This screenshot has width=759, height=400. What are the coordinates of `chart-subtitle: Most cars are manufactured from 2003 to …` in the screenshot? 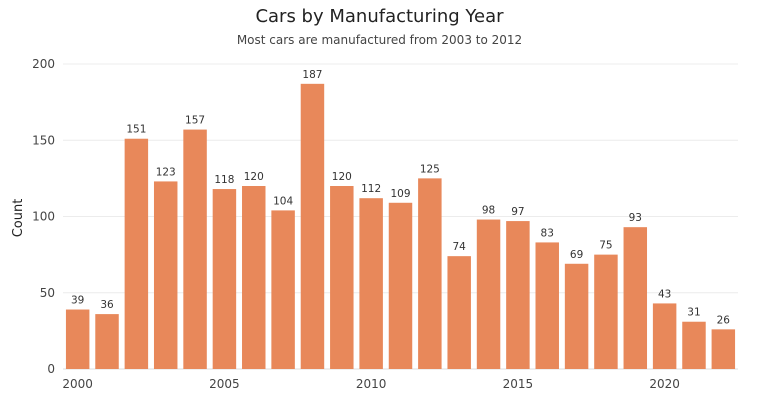 It's located at (379, 40).